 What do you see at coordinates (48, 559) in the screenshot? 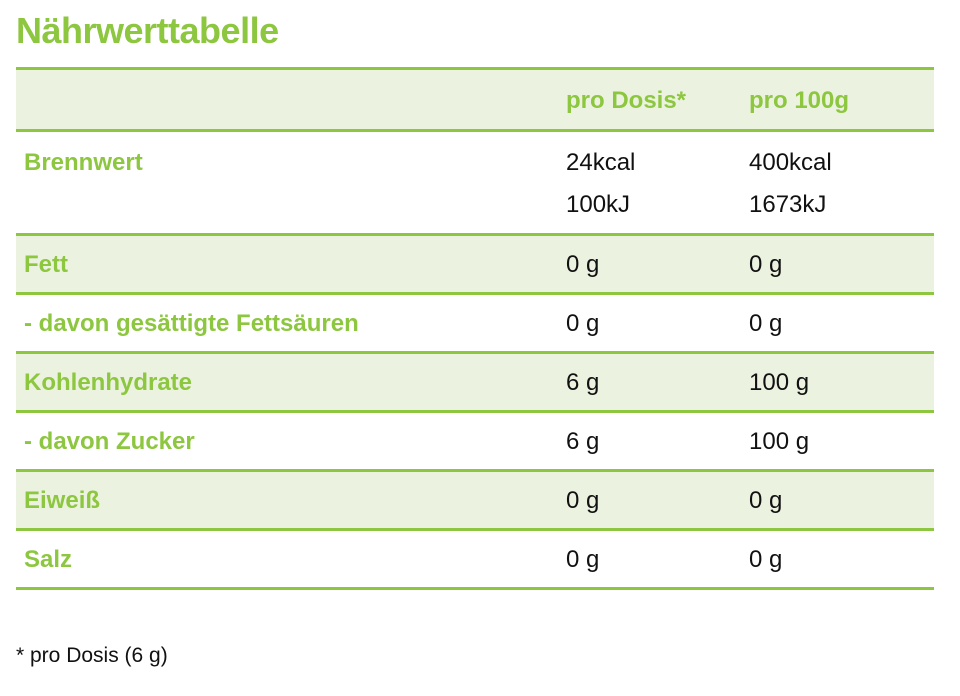
I see `row-label: Salz` at bounding box center [48, 559].